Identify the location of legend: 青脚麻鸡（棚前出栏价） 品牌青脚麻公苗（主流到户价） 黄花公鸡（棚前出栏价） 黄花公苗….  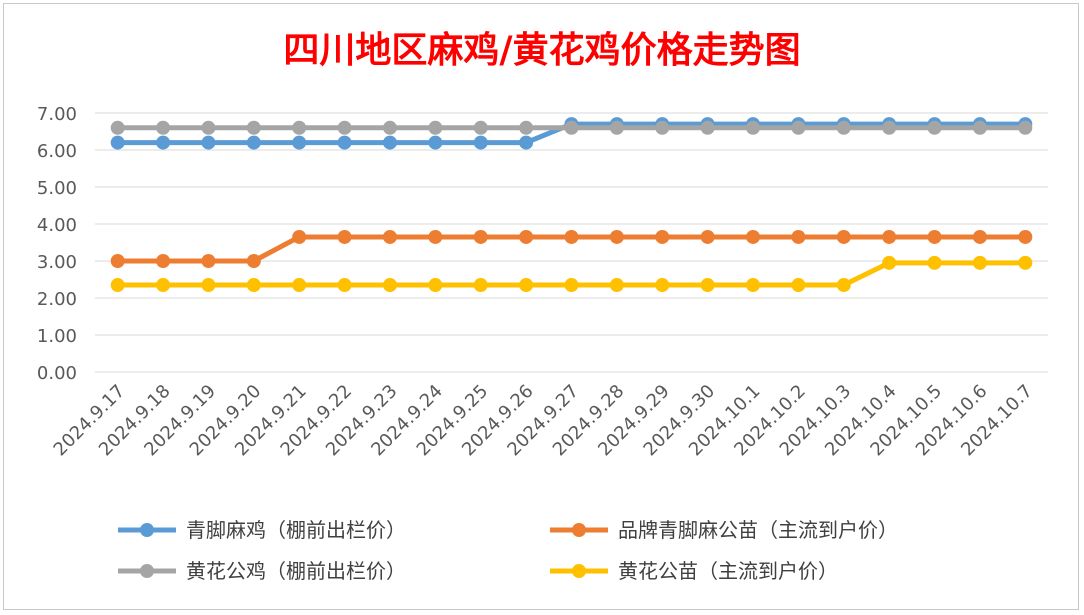
(508, 550).